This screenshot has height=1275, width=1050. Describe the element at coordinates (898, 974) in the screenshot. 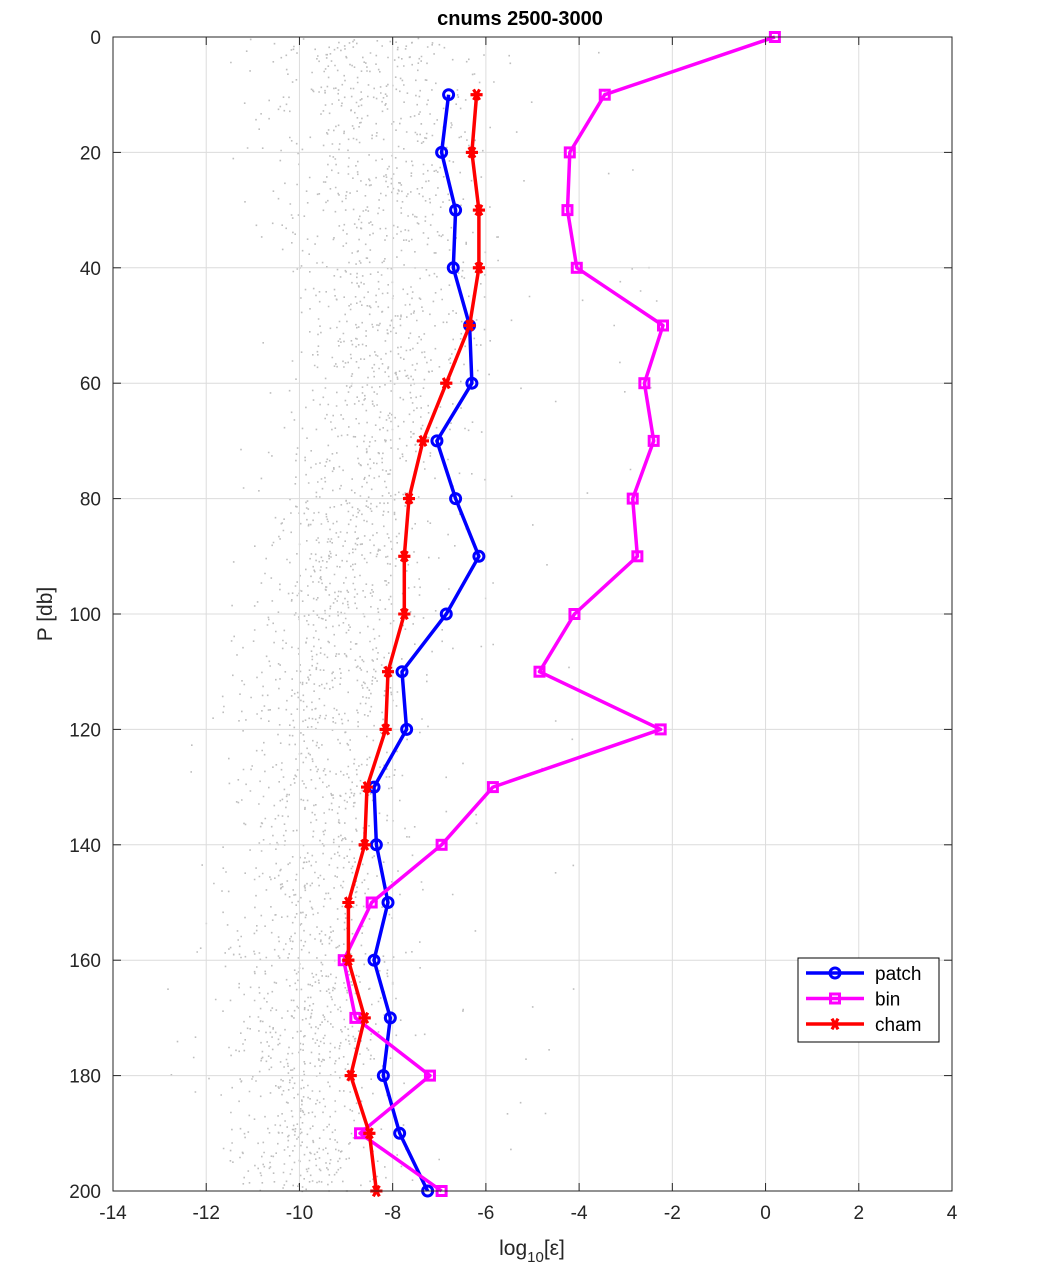

I see `legend-label-patch: patch` at that location.